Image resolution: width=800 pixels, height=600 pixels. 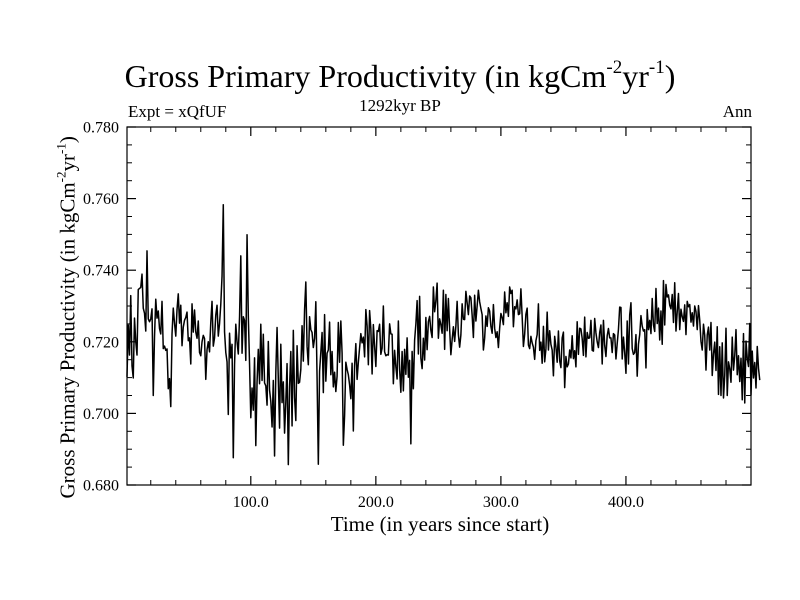 I want to click on y-tick-label: 0.740, so click(x=101, y=271).